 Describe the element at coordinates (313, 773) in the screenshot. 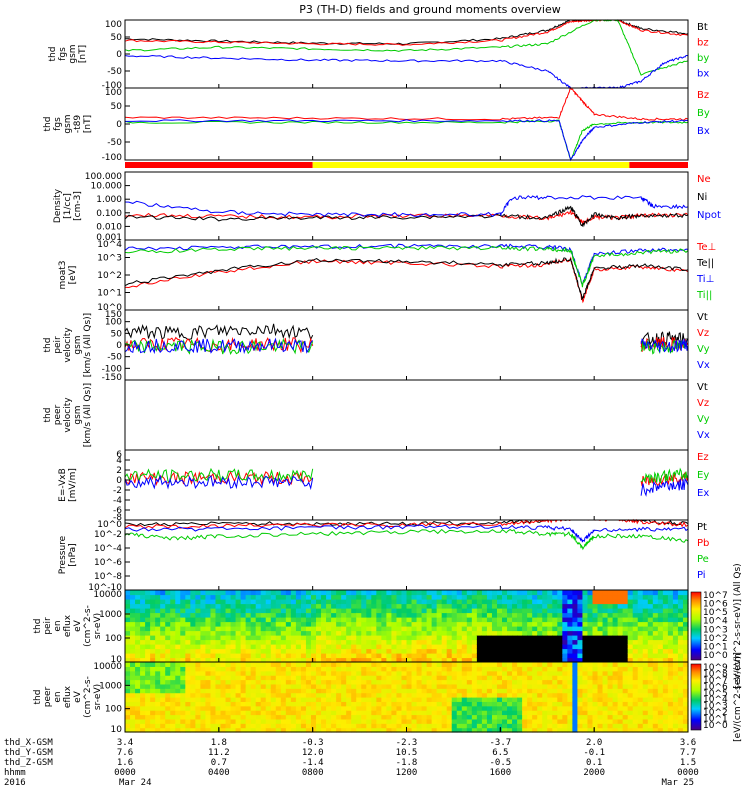

I see `bottom-row-value: 0800` at that location.